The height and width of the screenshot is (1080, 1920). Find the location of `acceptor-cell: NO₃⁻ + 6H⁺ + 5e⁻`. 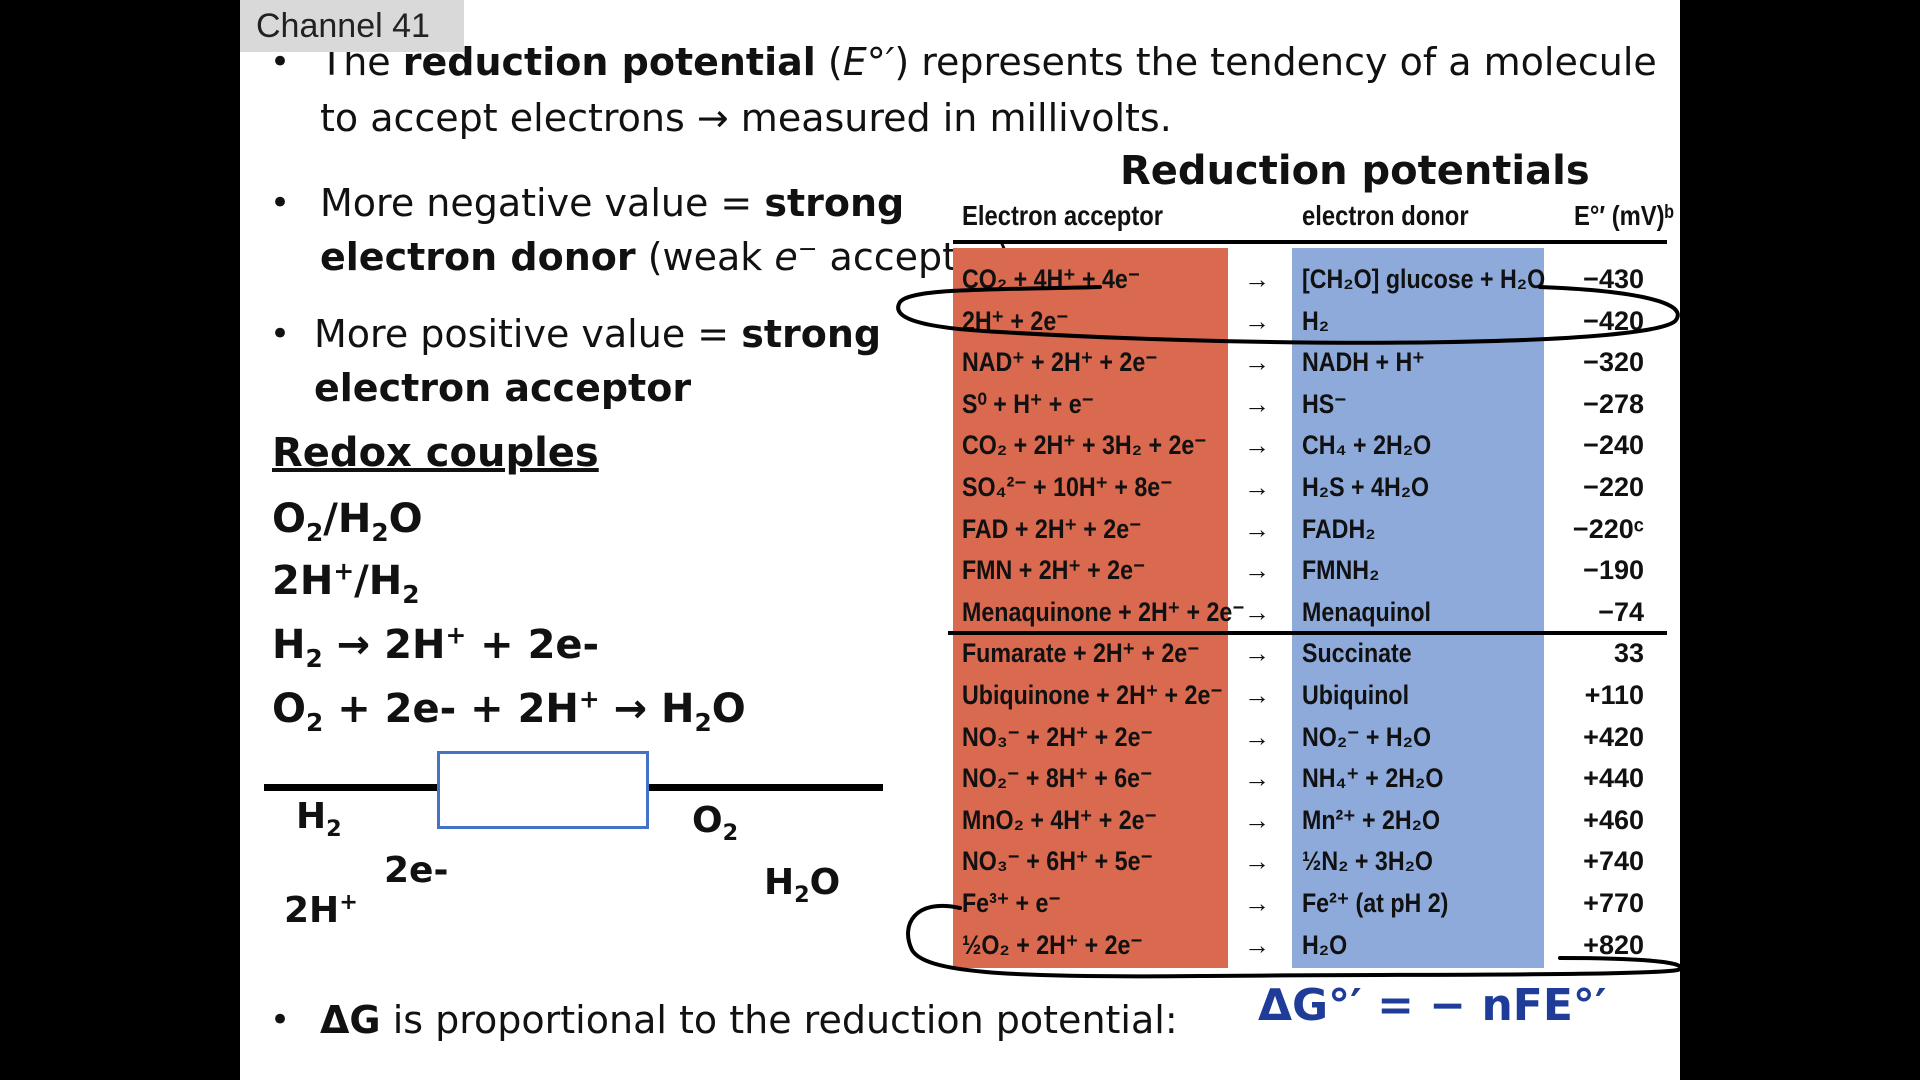

acceptor-cell: NO₃⁻ + 6H⁺ + 5e⁻ is located at coordinates (1057, 861).